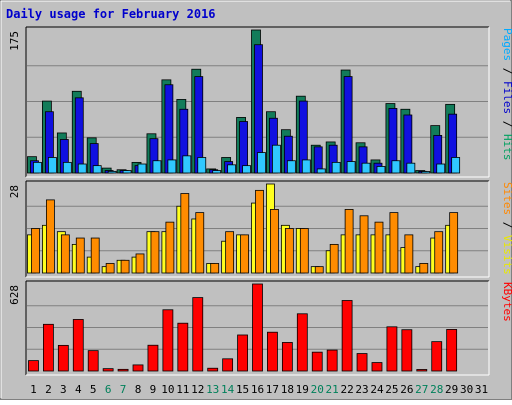 This screenshot has height=405, width=512. What do you see at coordinates (33, 389) in the screenshot?
I see `x-tick-label: 1` at bounding box center [33, 389].